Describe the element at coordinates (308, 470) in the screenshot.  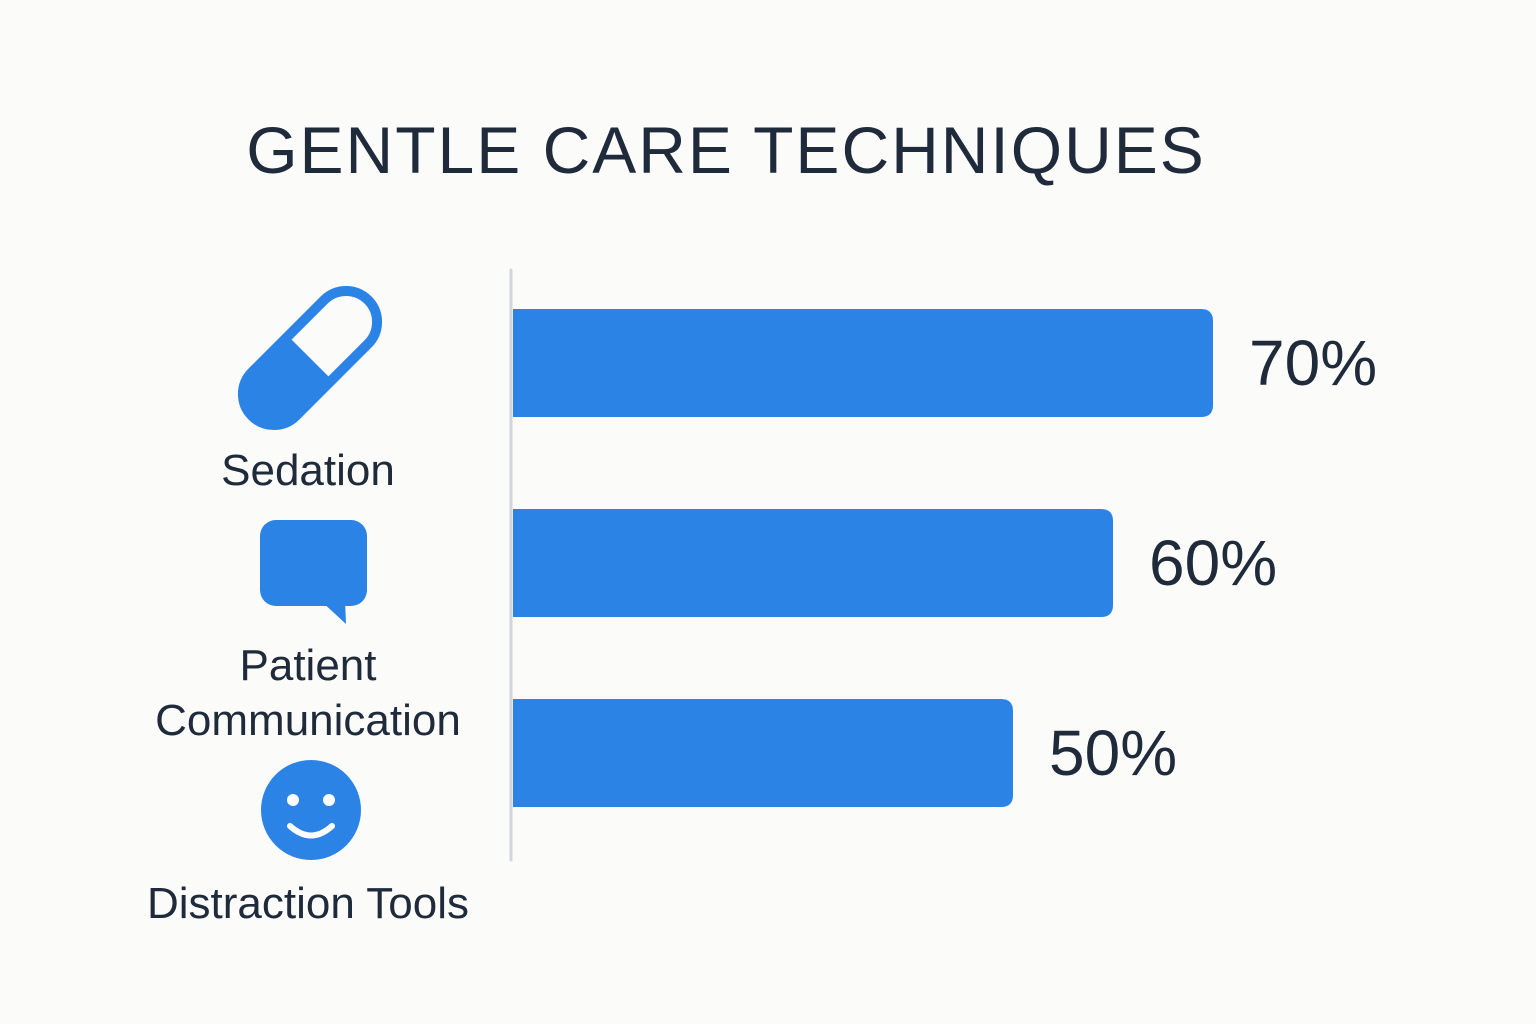
I see `category-label: Sedation` at that location.